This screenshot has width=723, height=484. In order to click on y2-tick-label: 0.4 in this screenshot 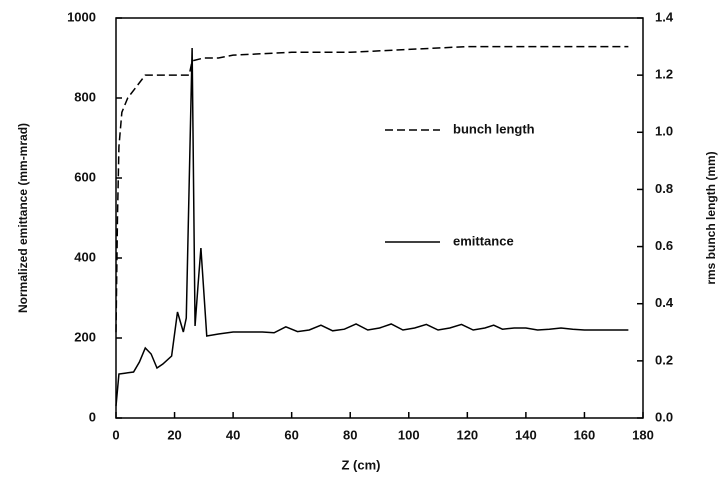, I will do `click(664, 302)`.